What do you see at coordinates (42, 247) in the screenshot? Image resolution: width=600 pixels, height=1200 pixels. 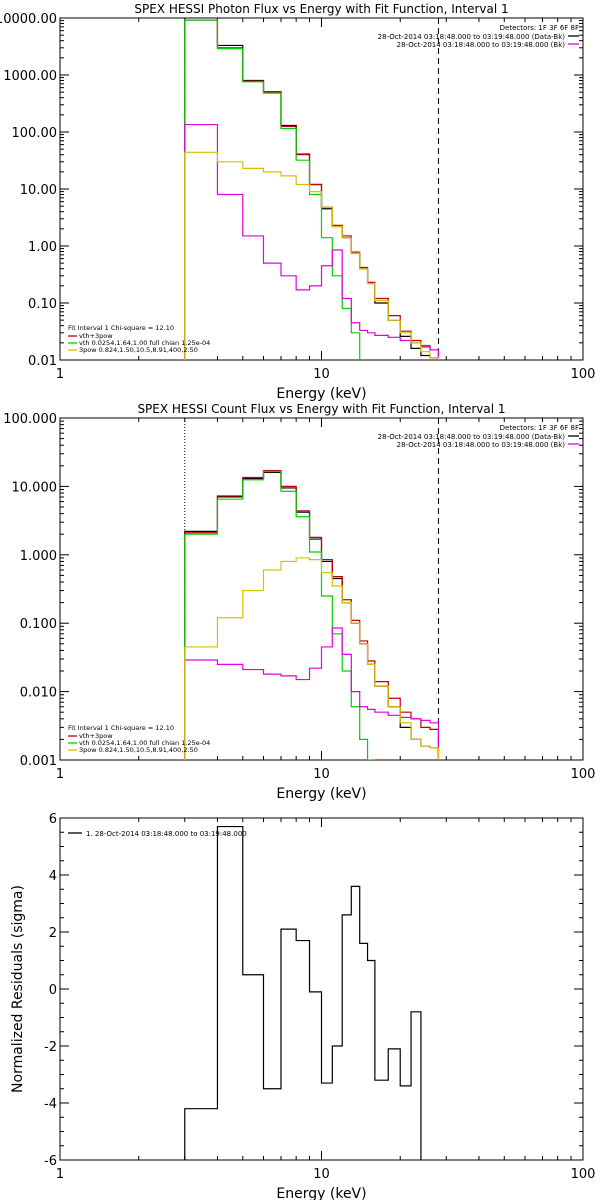 I see `y-tick-label: 1.00` at bounding box center [42, 247].